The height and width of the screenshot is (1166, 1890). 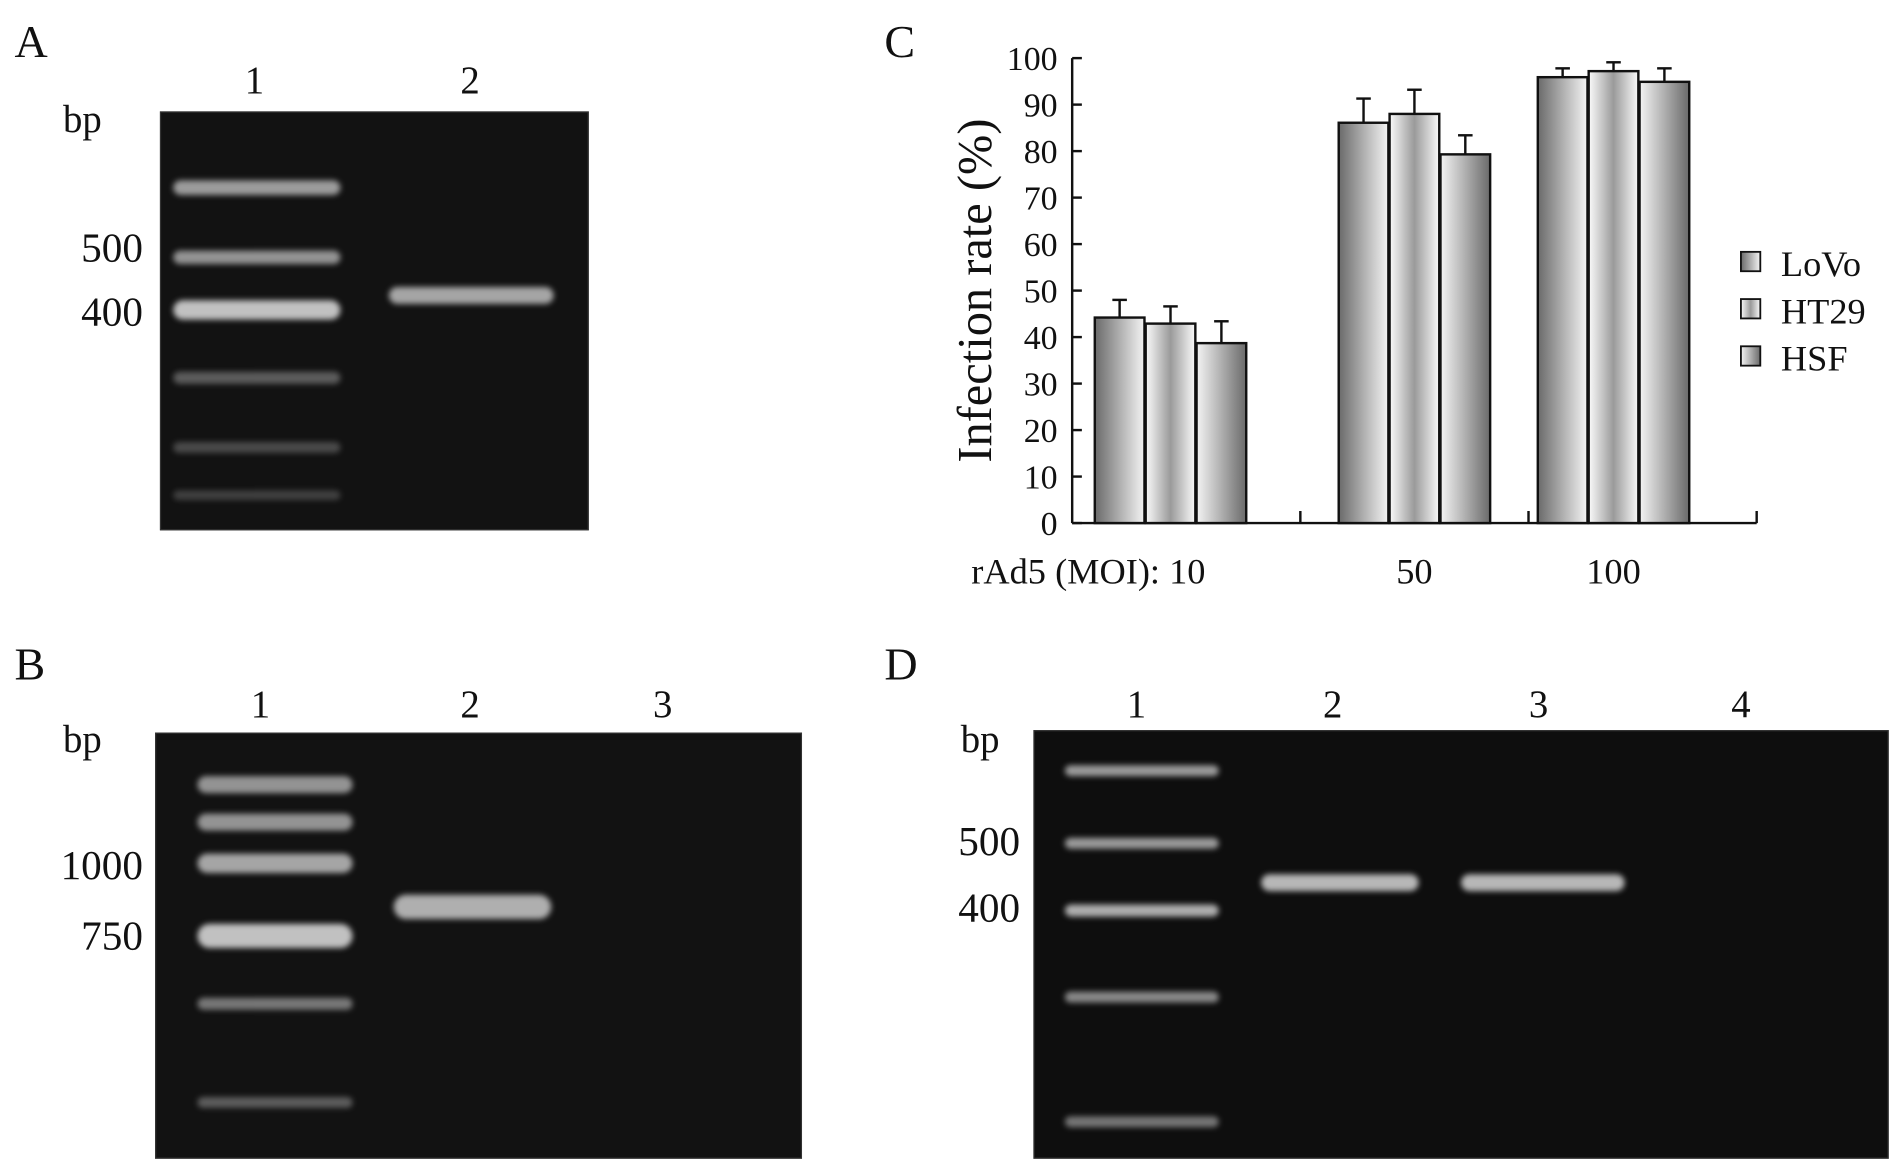 I want to click on marker-label: 1000, so click(x=101, y=866).